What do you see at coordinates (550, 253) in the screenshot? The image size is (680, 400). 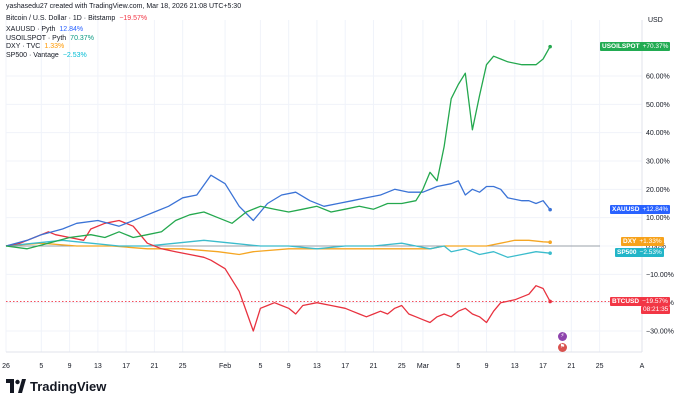 I see `series-end-dot-sp500` at bounding box center [550, 253].